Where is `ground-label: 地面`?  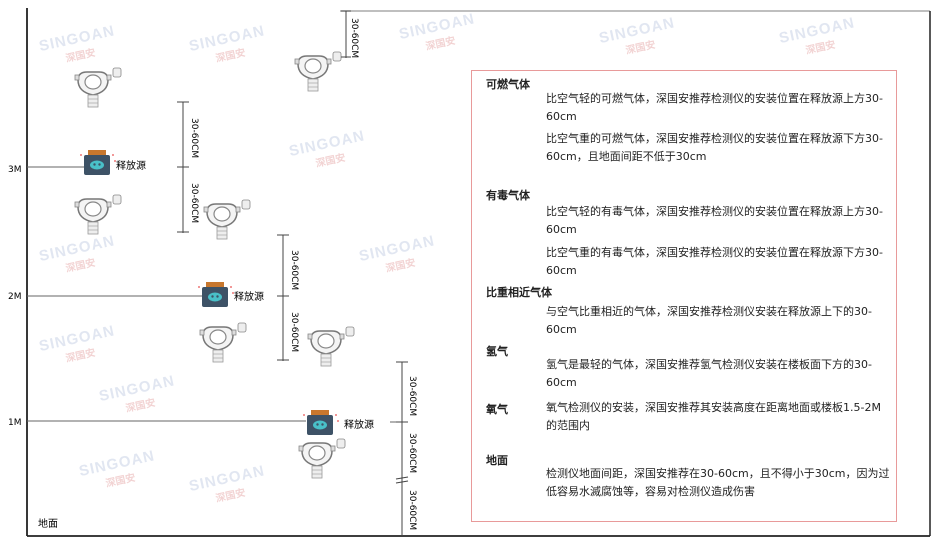 ground-label: 地面 is located at coordinates (48, 523).